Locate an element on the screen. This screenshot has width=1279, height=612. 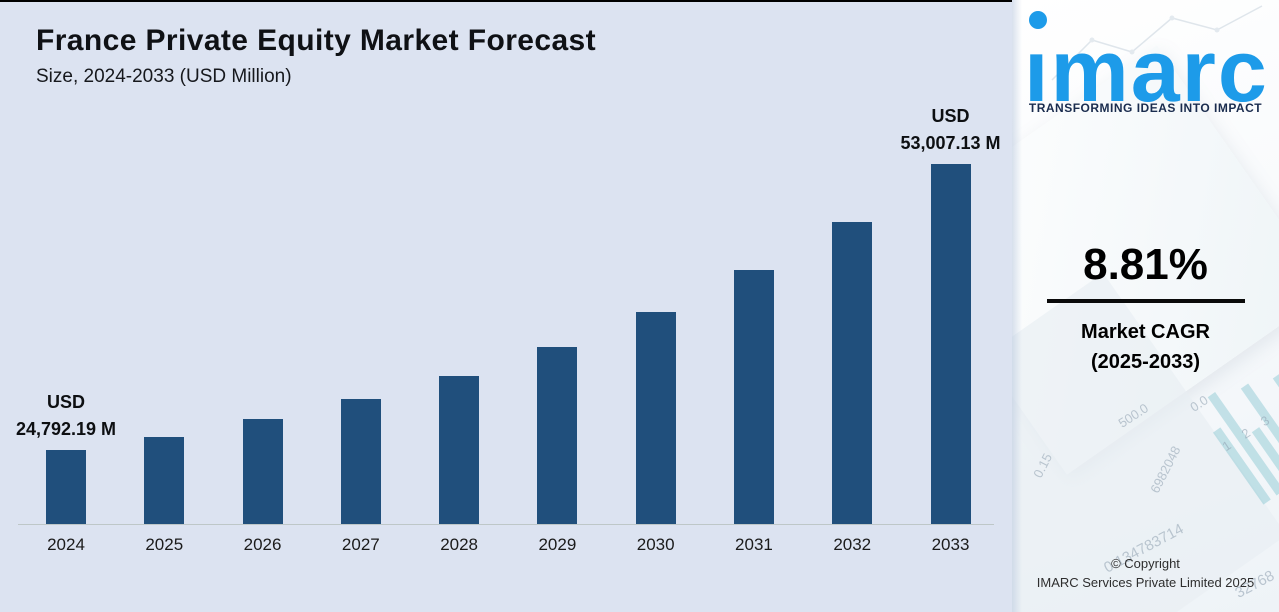
x-axis-label-2033: 2033 is located at coordinates (950, 544).